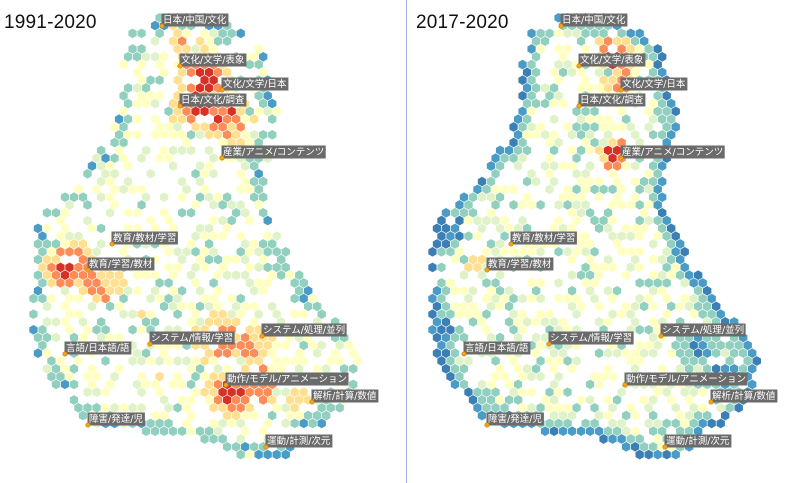 This screenshot has height=483, width=800. I want to click on right-panel-title: 2017-2020, so click(462, 22).